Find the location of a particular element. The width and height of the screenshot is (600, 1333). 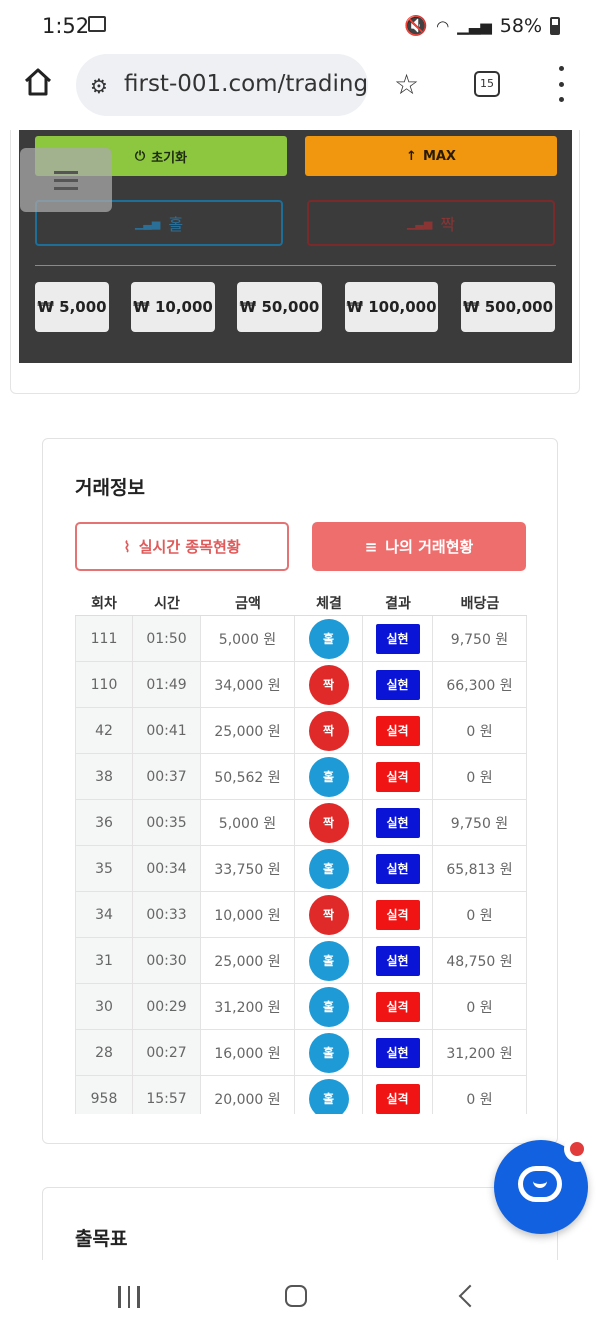

cell-round: 31 is located at coordinates (104, 960).